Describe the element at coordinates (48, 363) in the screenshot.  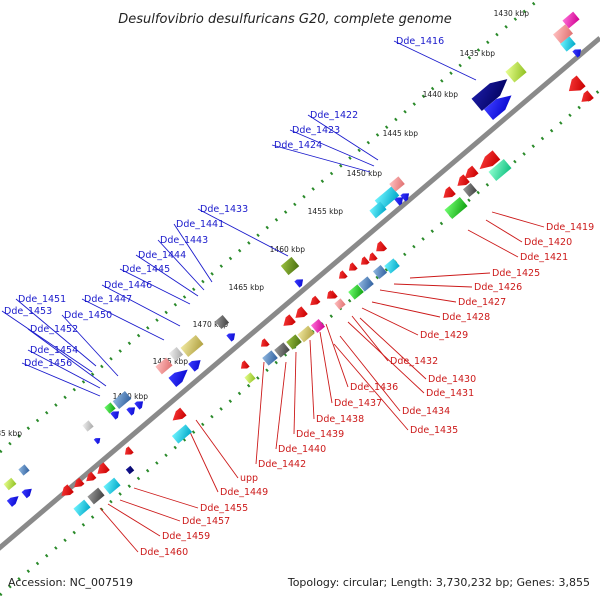
I see `gene-label: Dde_1456` at that location.